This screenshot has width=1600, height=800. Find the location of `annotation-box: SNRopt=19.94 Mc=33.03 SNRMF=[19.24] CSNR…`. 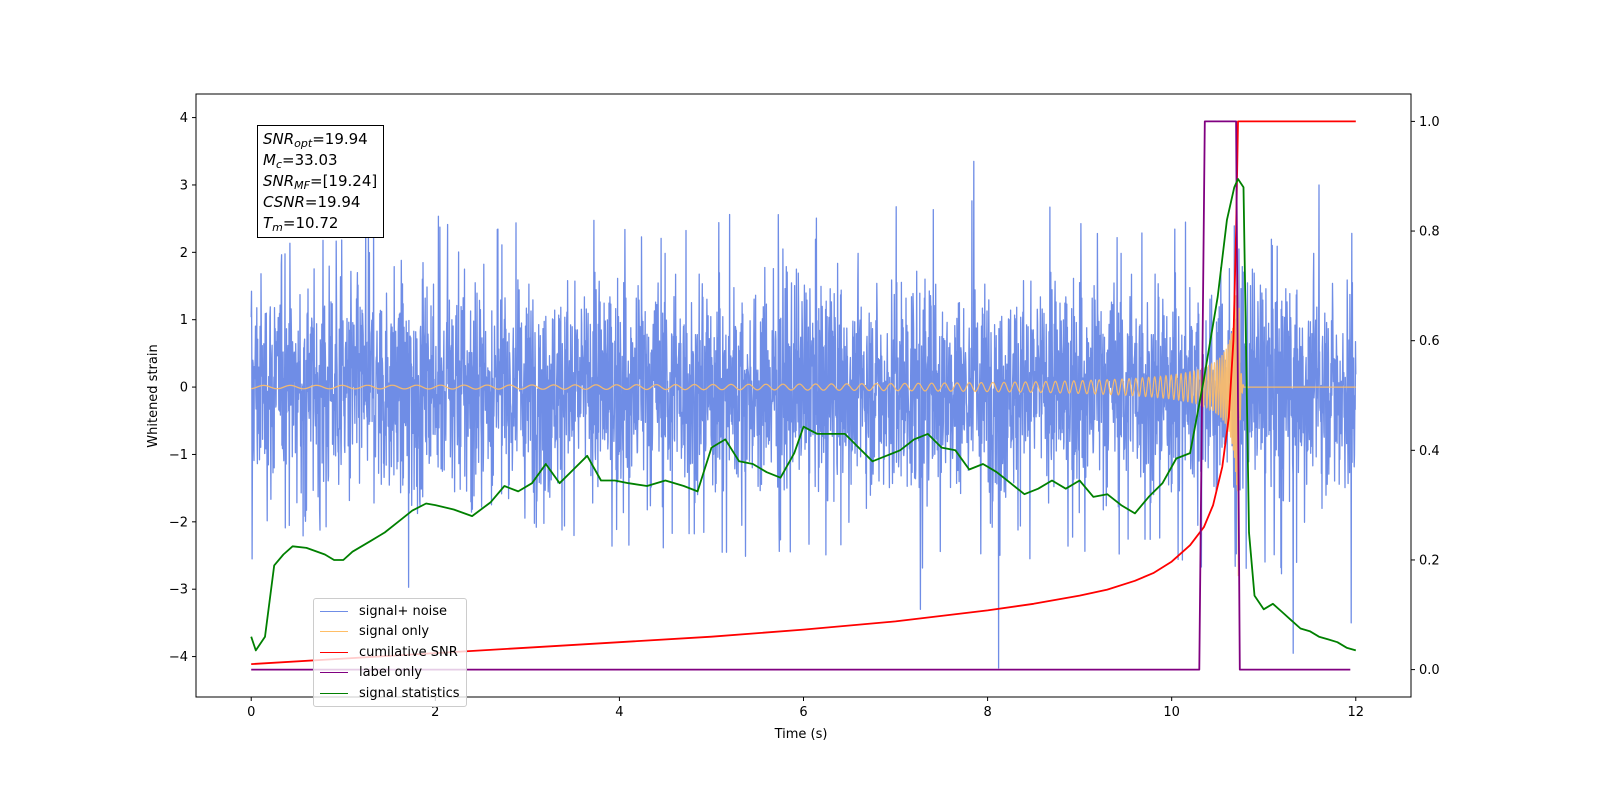

annotation-box: SNRopt=19.94 Mc=33.03 SNRMF=[19.24] CSNR… is located at coordinates (321, 181).